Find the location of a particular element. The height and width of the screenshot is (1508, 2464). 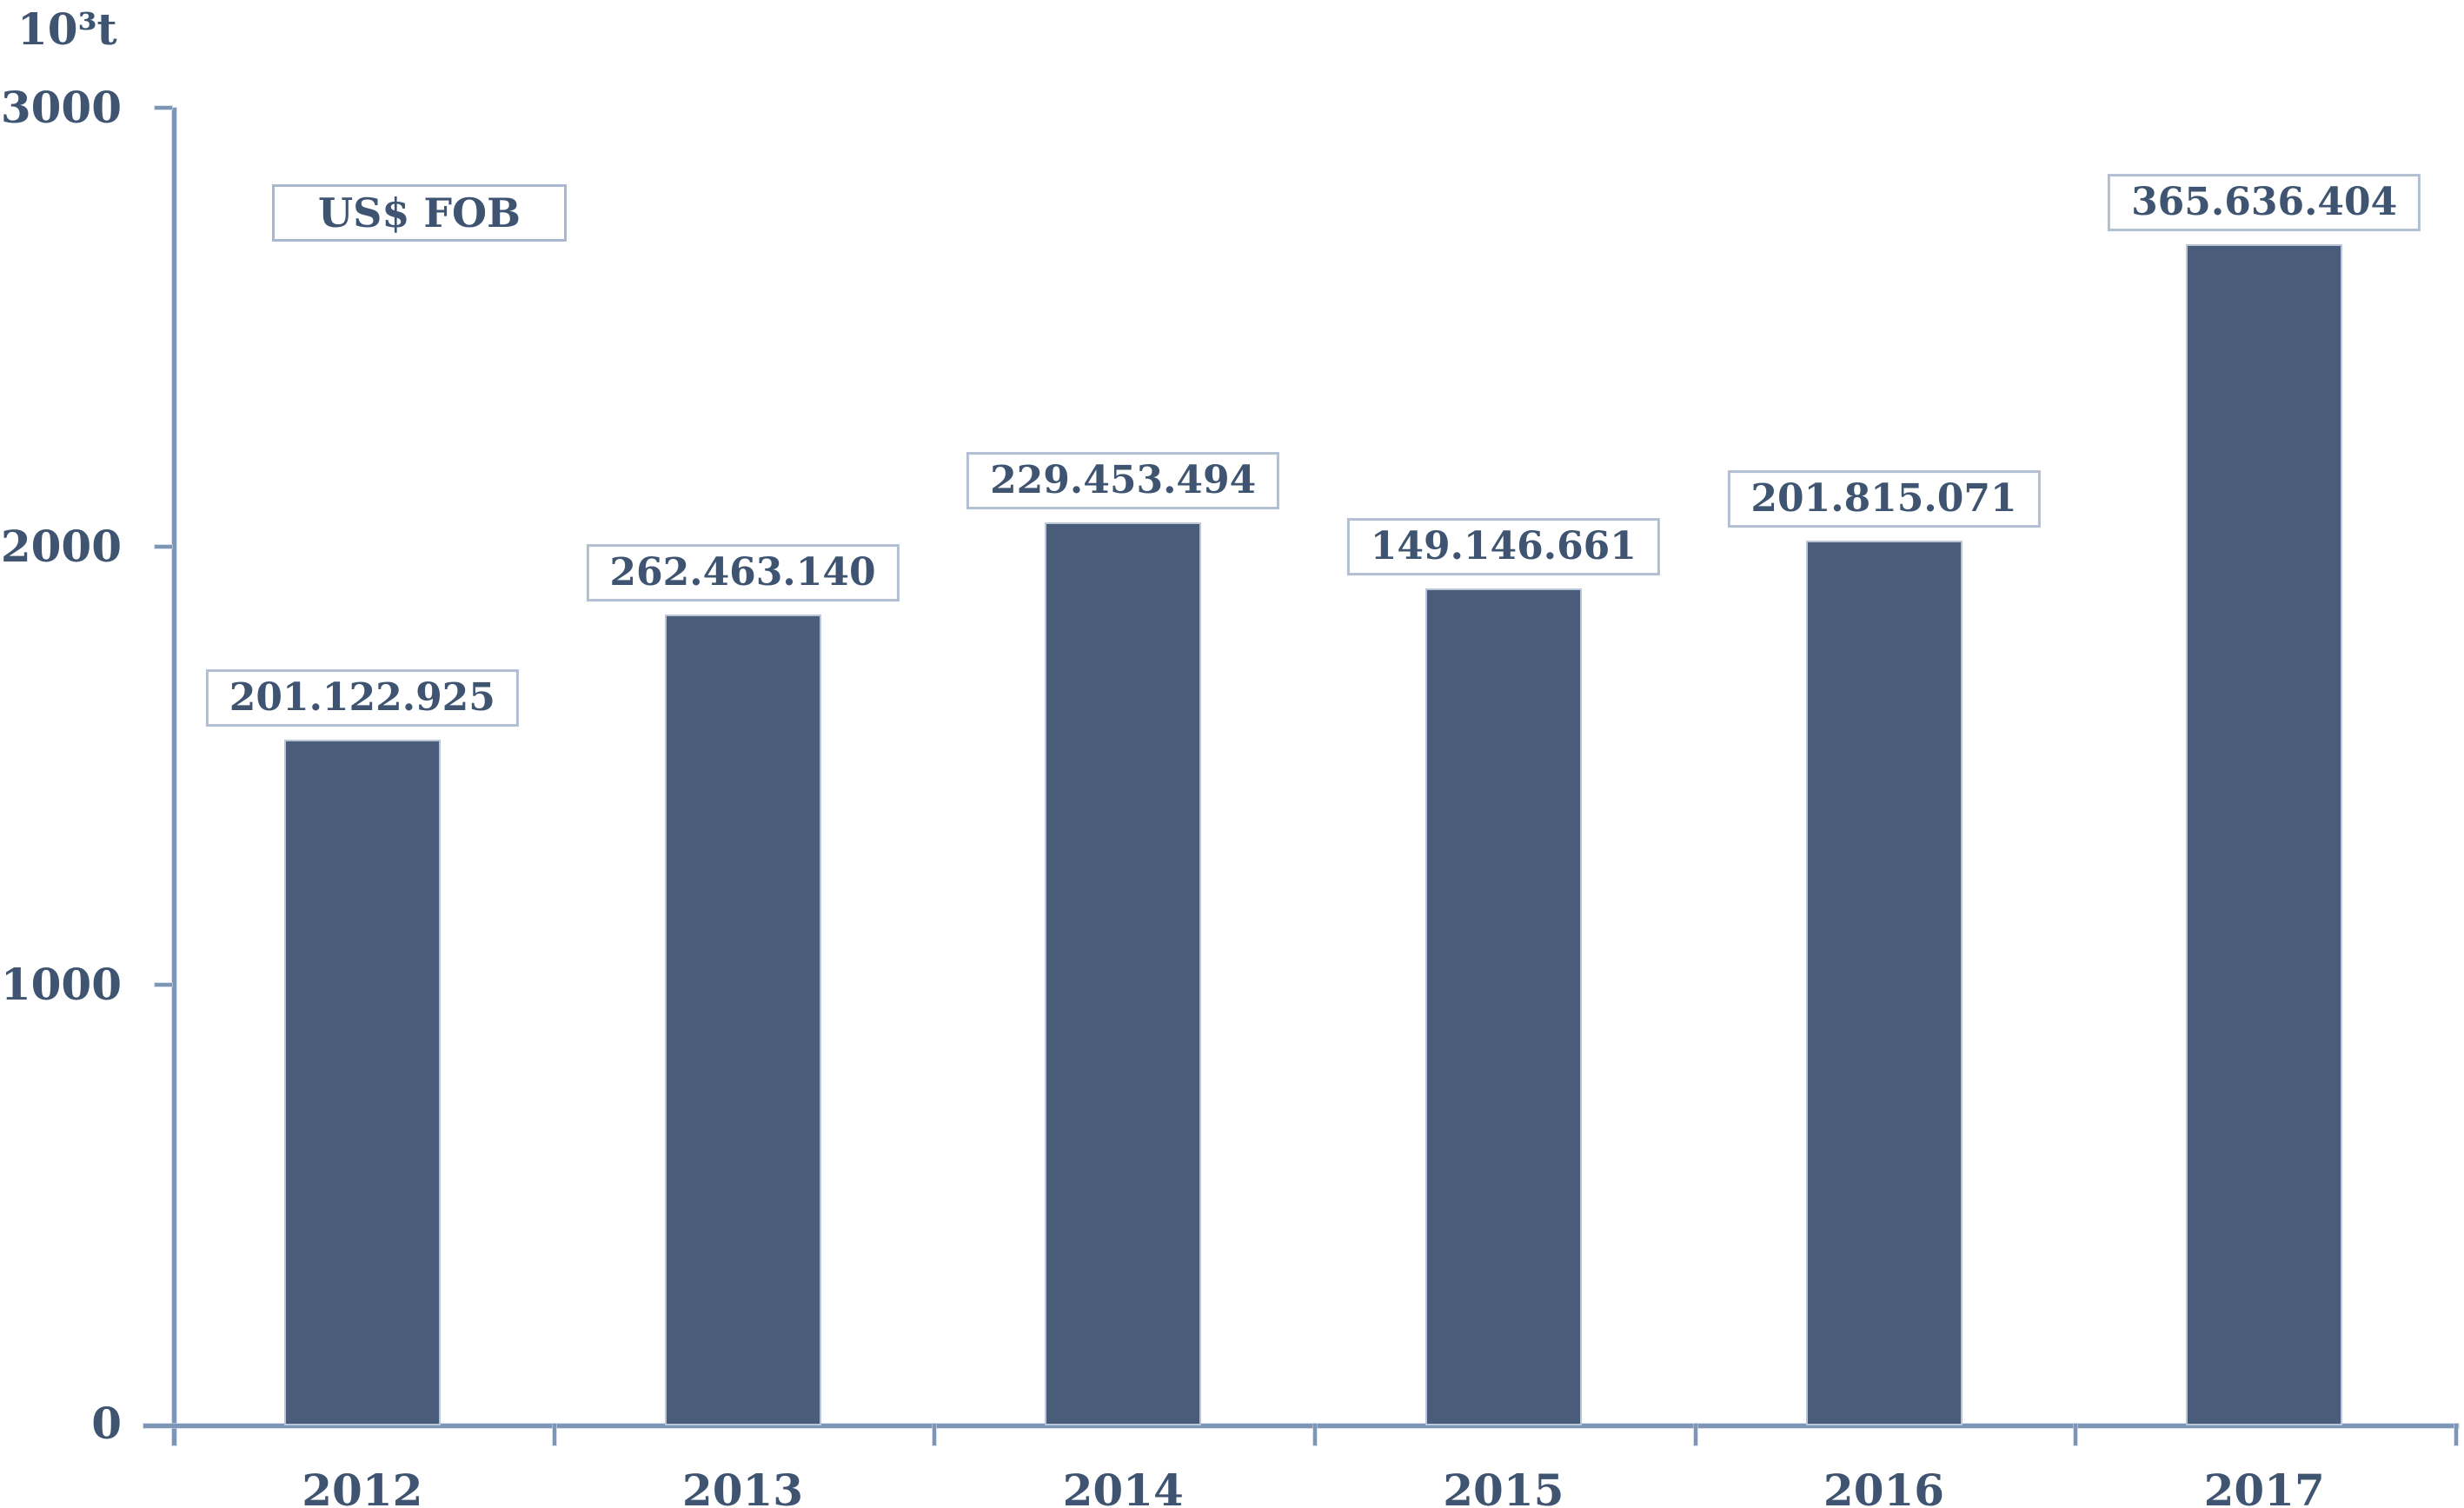

x-axis-line is located at coordinates (1301, 1426).